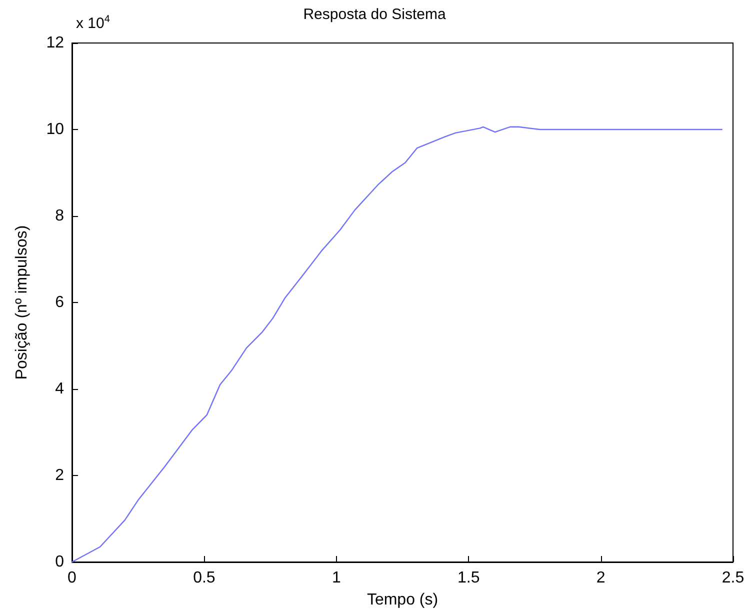 The width and height of the screenshot is (749, 614). What do you see at coordinates (55, 129) in the screenshot?
I see `y-tick-label: 10` at bounding box center [55, 129].